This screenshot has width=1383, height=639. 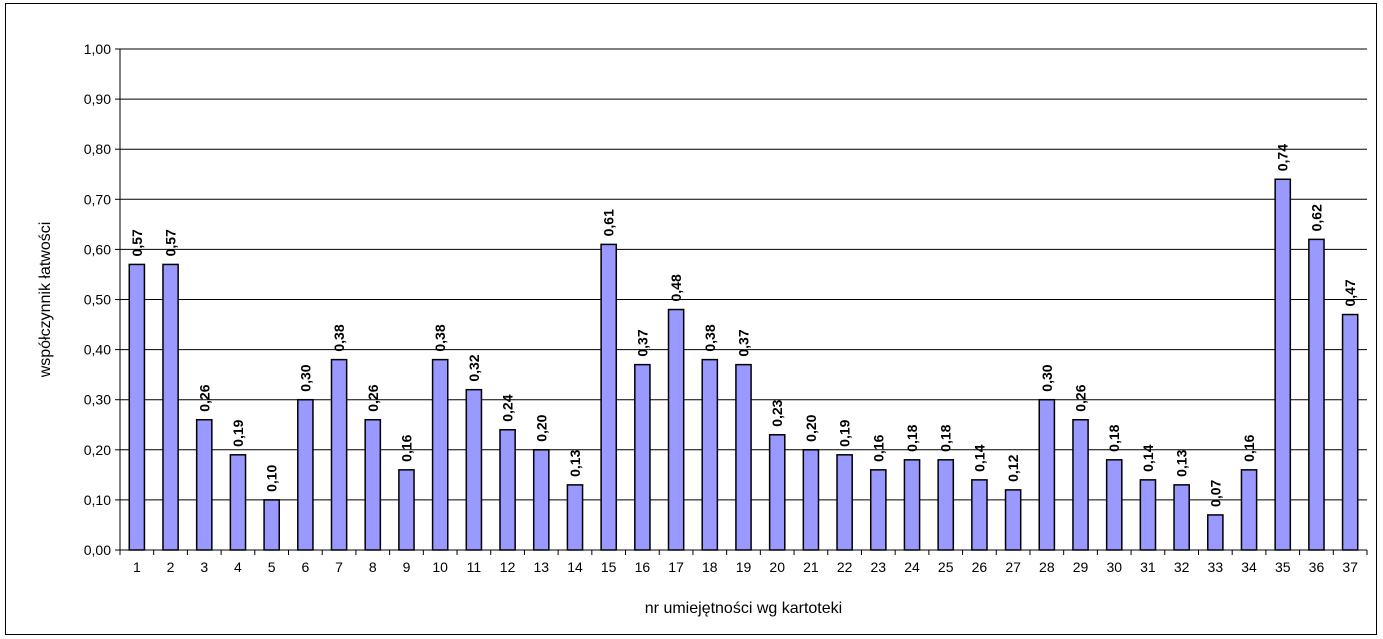 I want to click on y-tick-label: 1,00, so click(x=97, y=49).